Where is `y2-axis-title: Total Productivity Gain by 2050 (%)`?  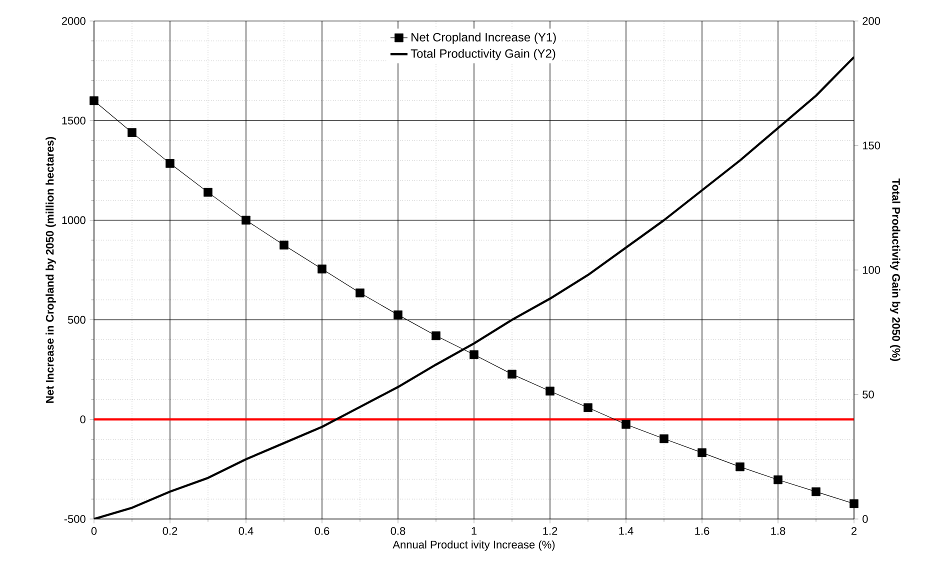 y2-axis-title: Total Productivity Gain by 2050 (%) is located at coordinates (895, 270).